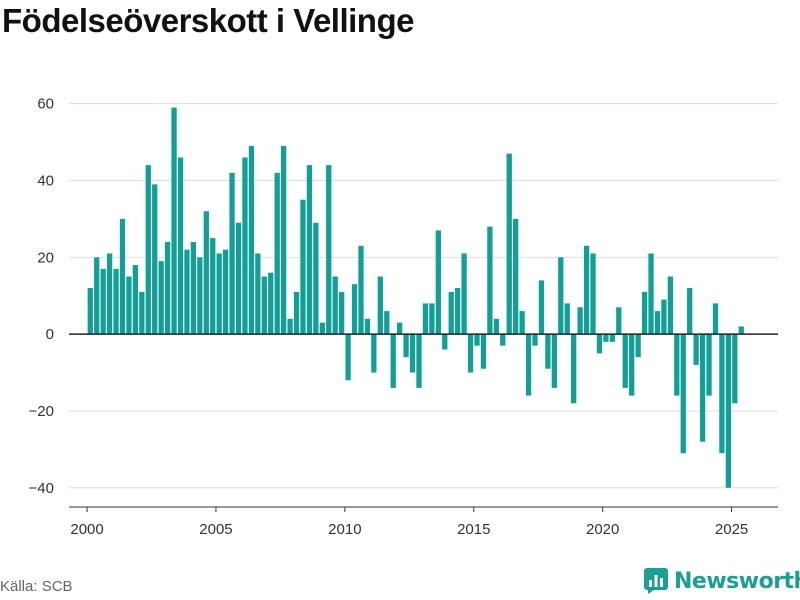 The width and height of the screenshot is (800, 600). What do you see at coordinates (656, 581) in the screenshot?
I see `bar-chart-icon` at bounding box center [656, 581].